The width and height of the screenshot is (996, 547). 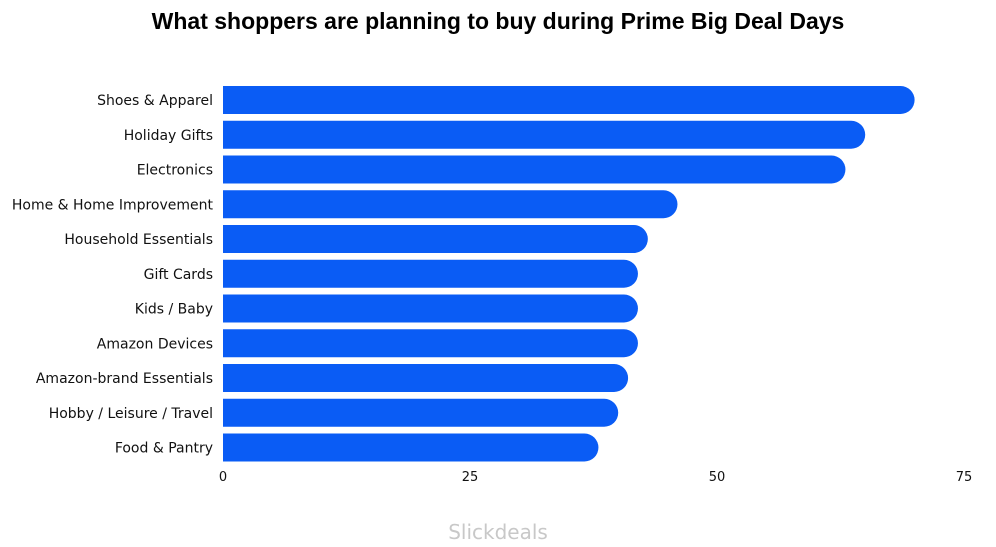 What do you see at coordinates (430, 273) in the screenshot?
I see `bar-gift-cards` at bounding box center [430, 273].